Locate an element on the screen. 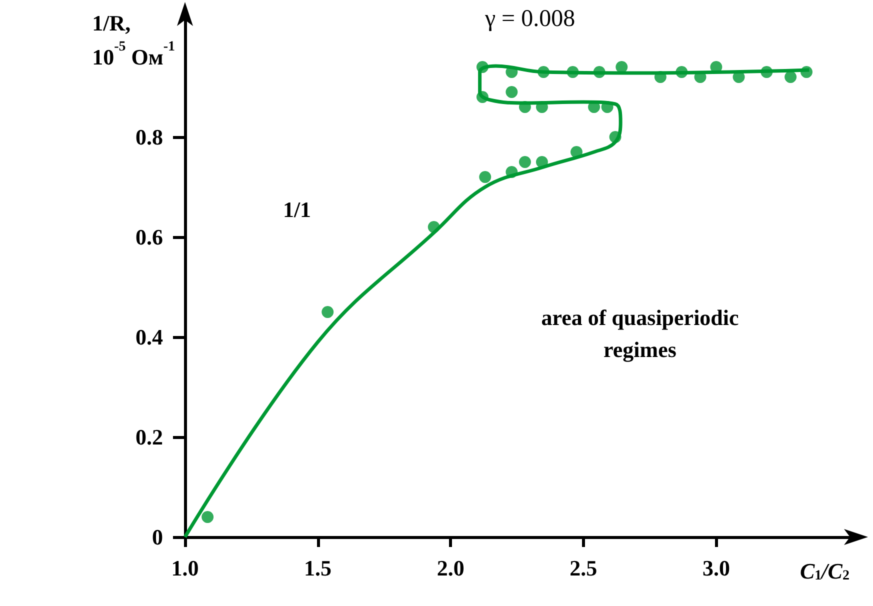 The width and height of the screenshot is (873, 606). x-tick-label: 2.0 is located at coordinates (450, 568).